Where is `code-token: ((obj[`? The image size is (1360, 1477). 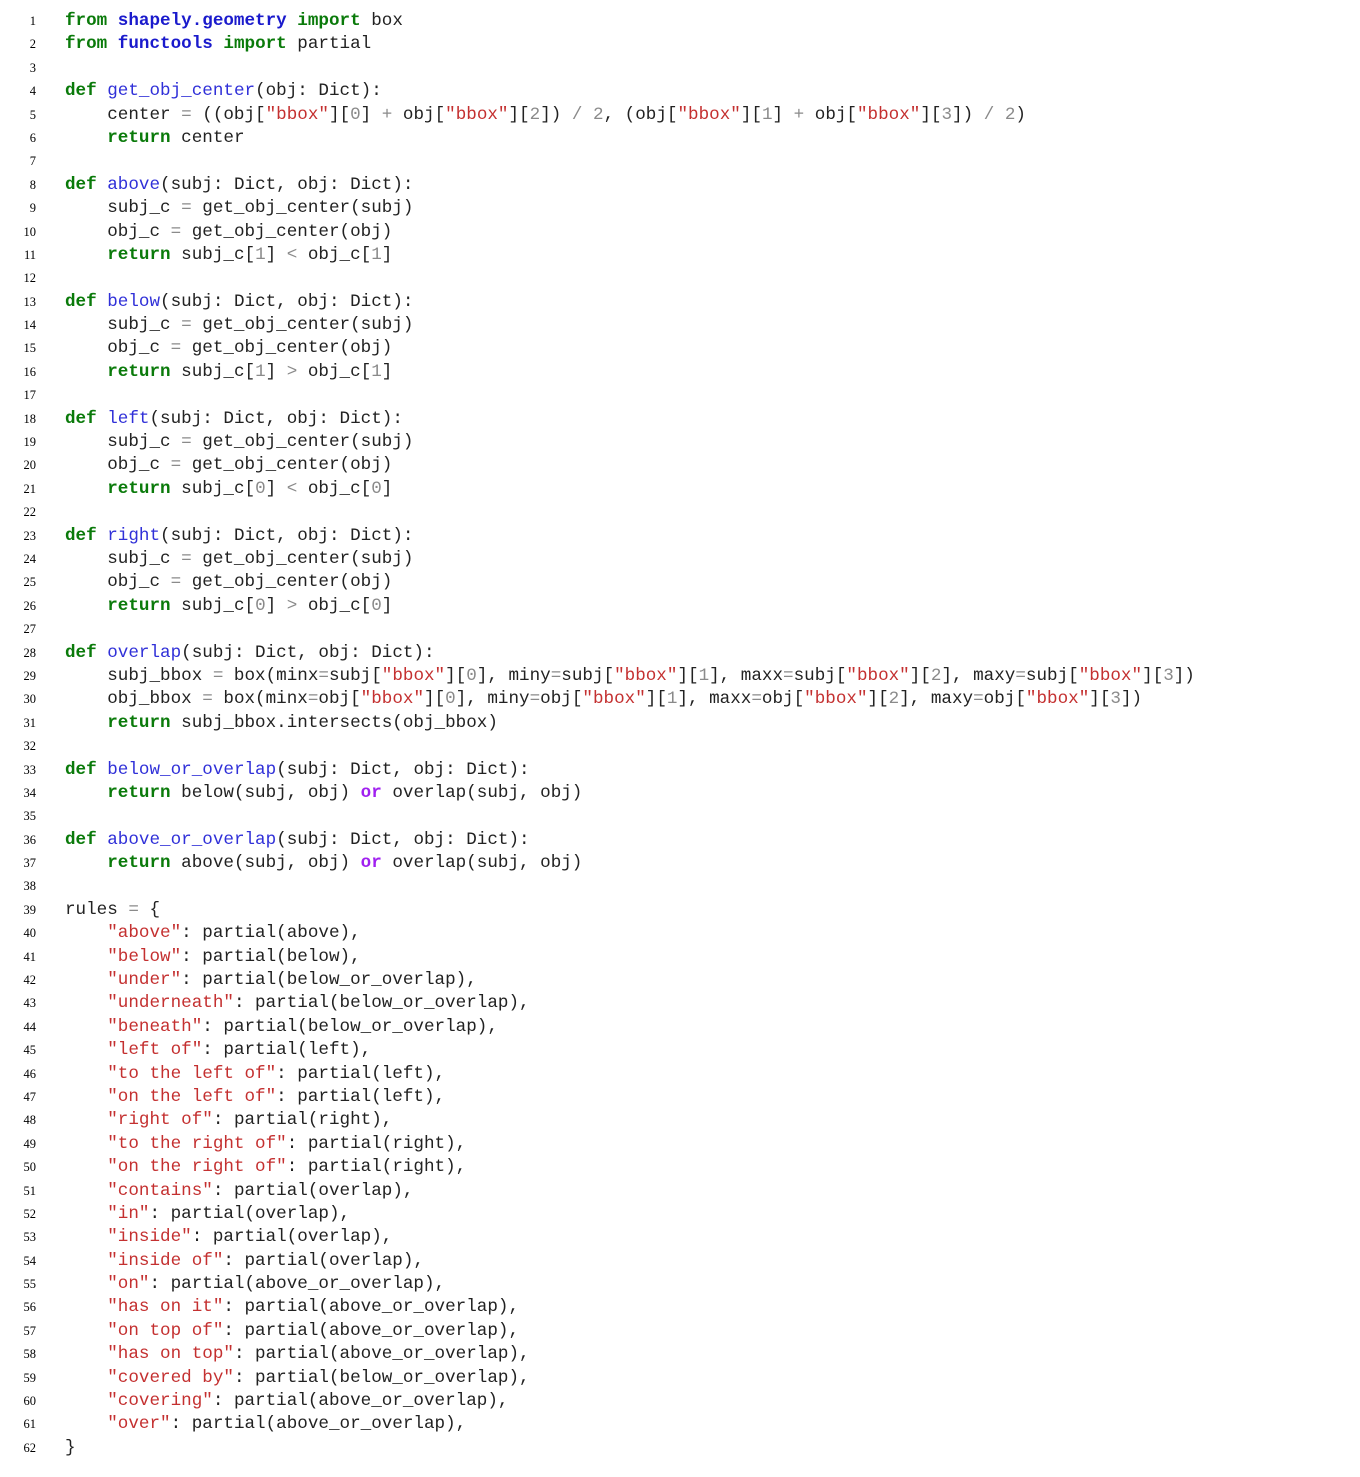 code-token: ((obj[ is located at coordinates (228, 114).